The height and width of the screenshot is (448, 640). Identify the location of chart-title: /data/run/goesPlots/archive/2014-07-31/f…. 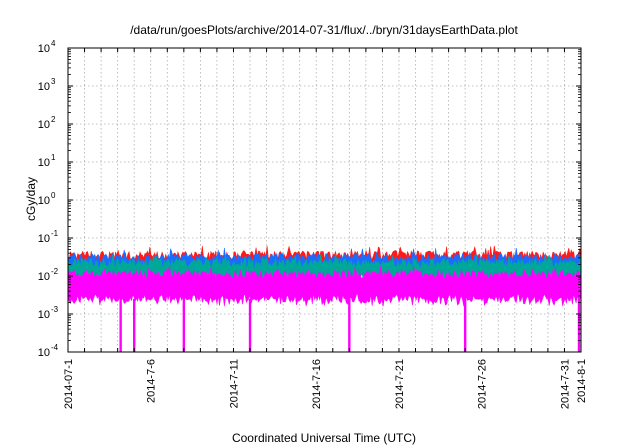
(324, 30).